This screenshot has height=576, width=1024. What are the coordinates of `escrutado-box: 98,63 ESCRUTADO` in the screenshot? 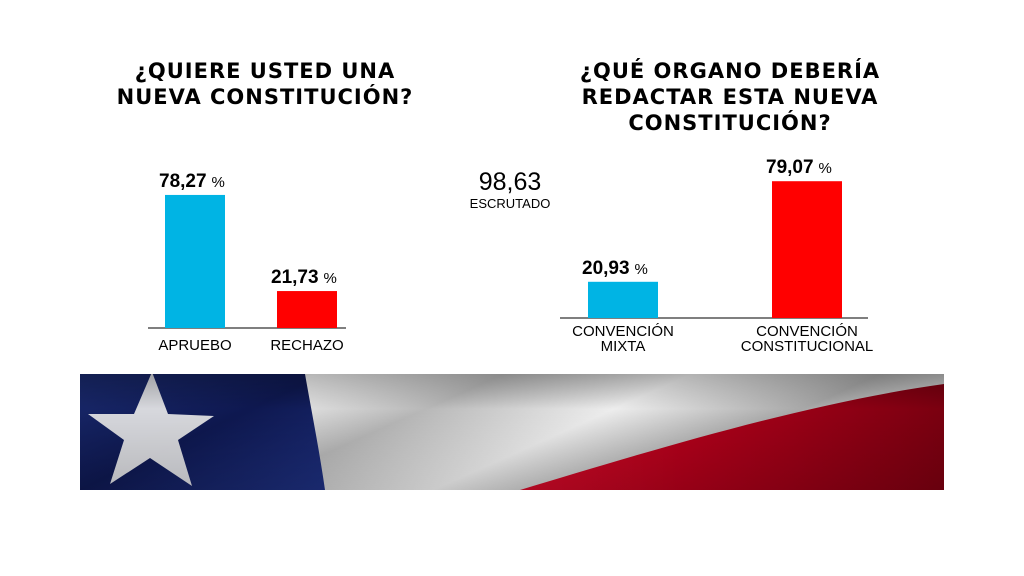 It's located at (510, 190).